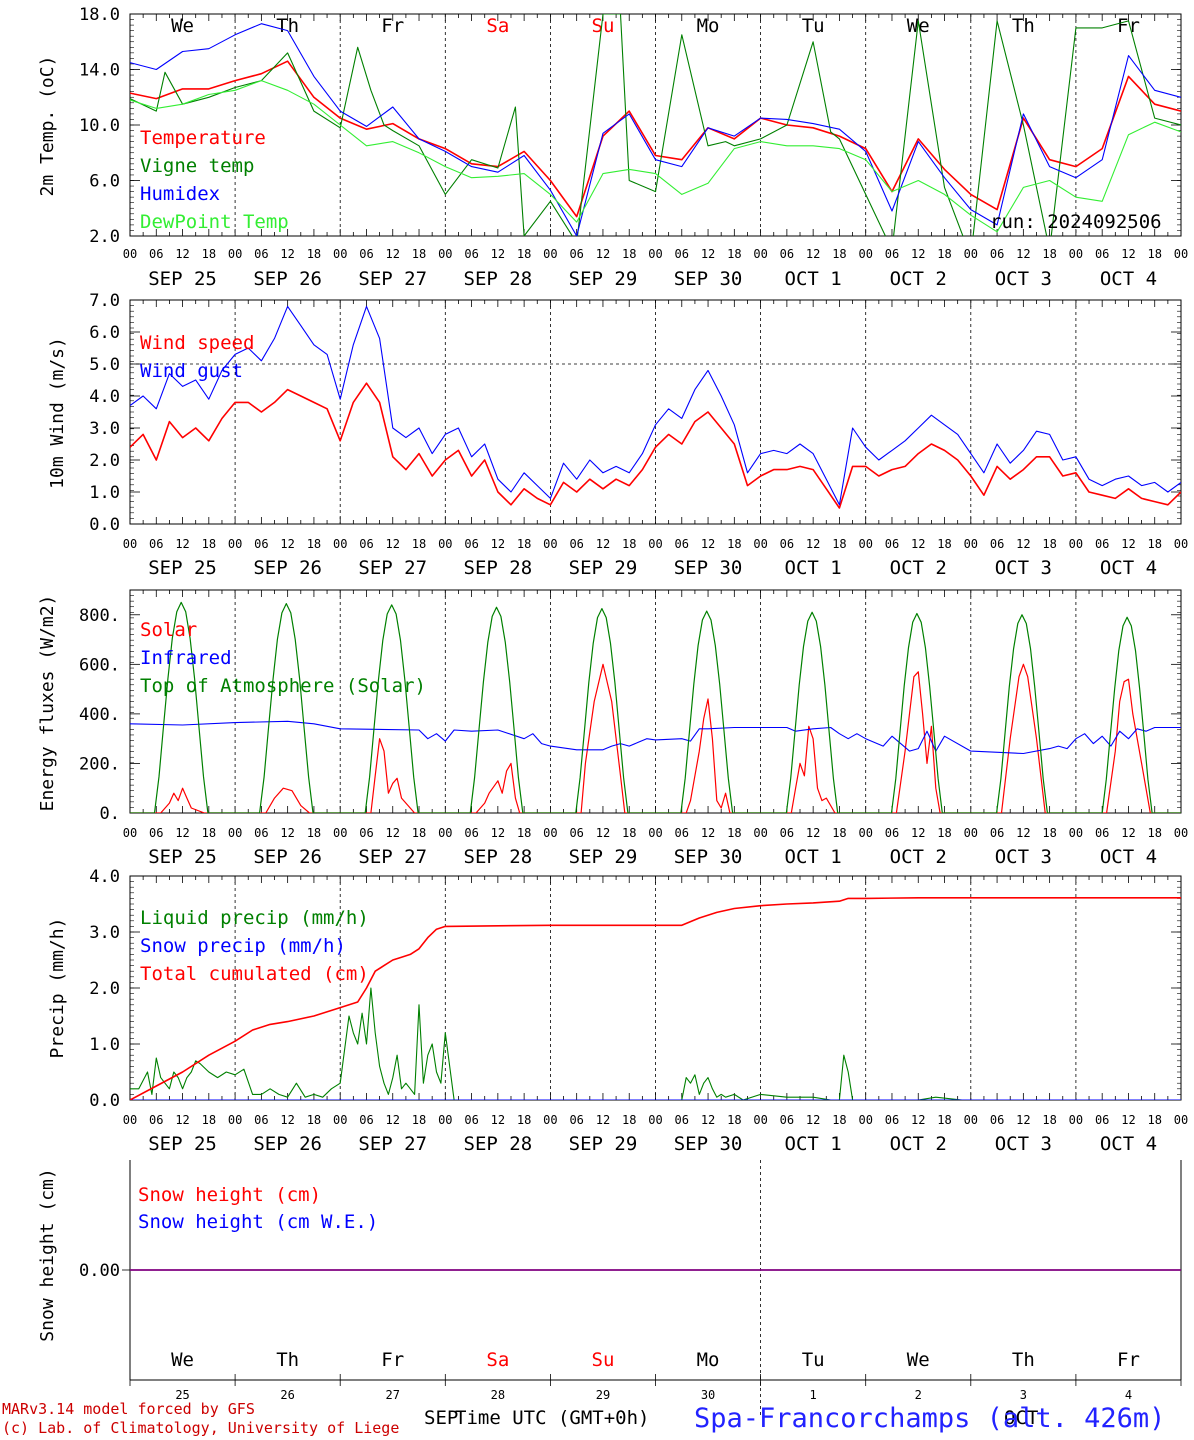  I want to click on legend-toa: Top of Atmosphere (Solar), so click(283, 686).